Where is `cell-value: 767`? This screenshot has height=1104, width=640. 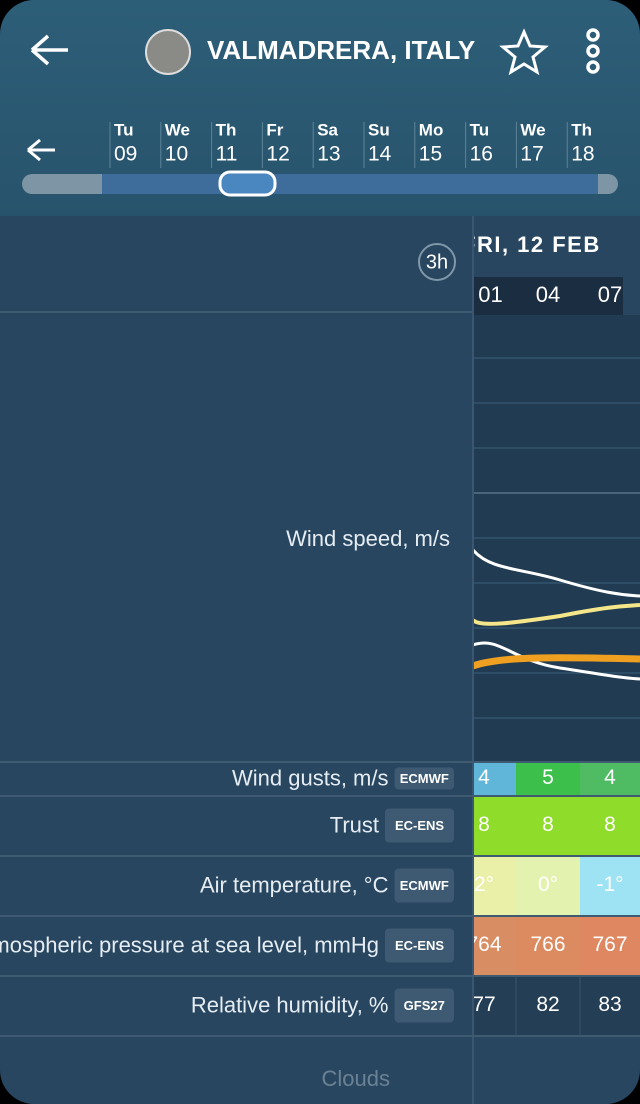 cell-value: 767 is located at coordinates (609, 944).